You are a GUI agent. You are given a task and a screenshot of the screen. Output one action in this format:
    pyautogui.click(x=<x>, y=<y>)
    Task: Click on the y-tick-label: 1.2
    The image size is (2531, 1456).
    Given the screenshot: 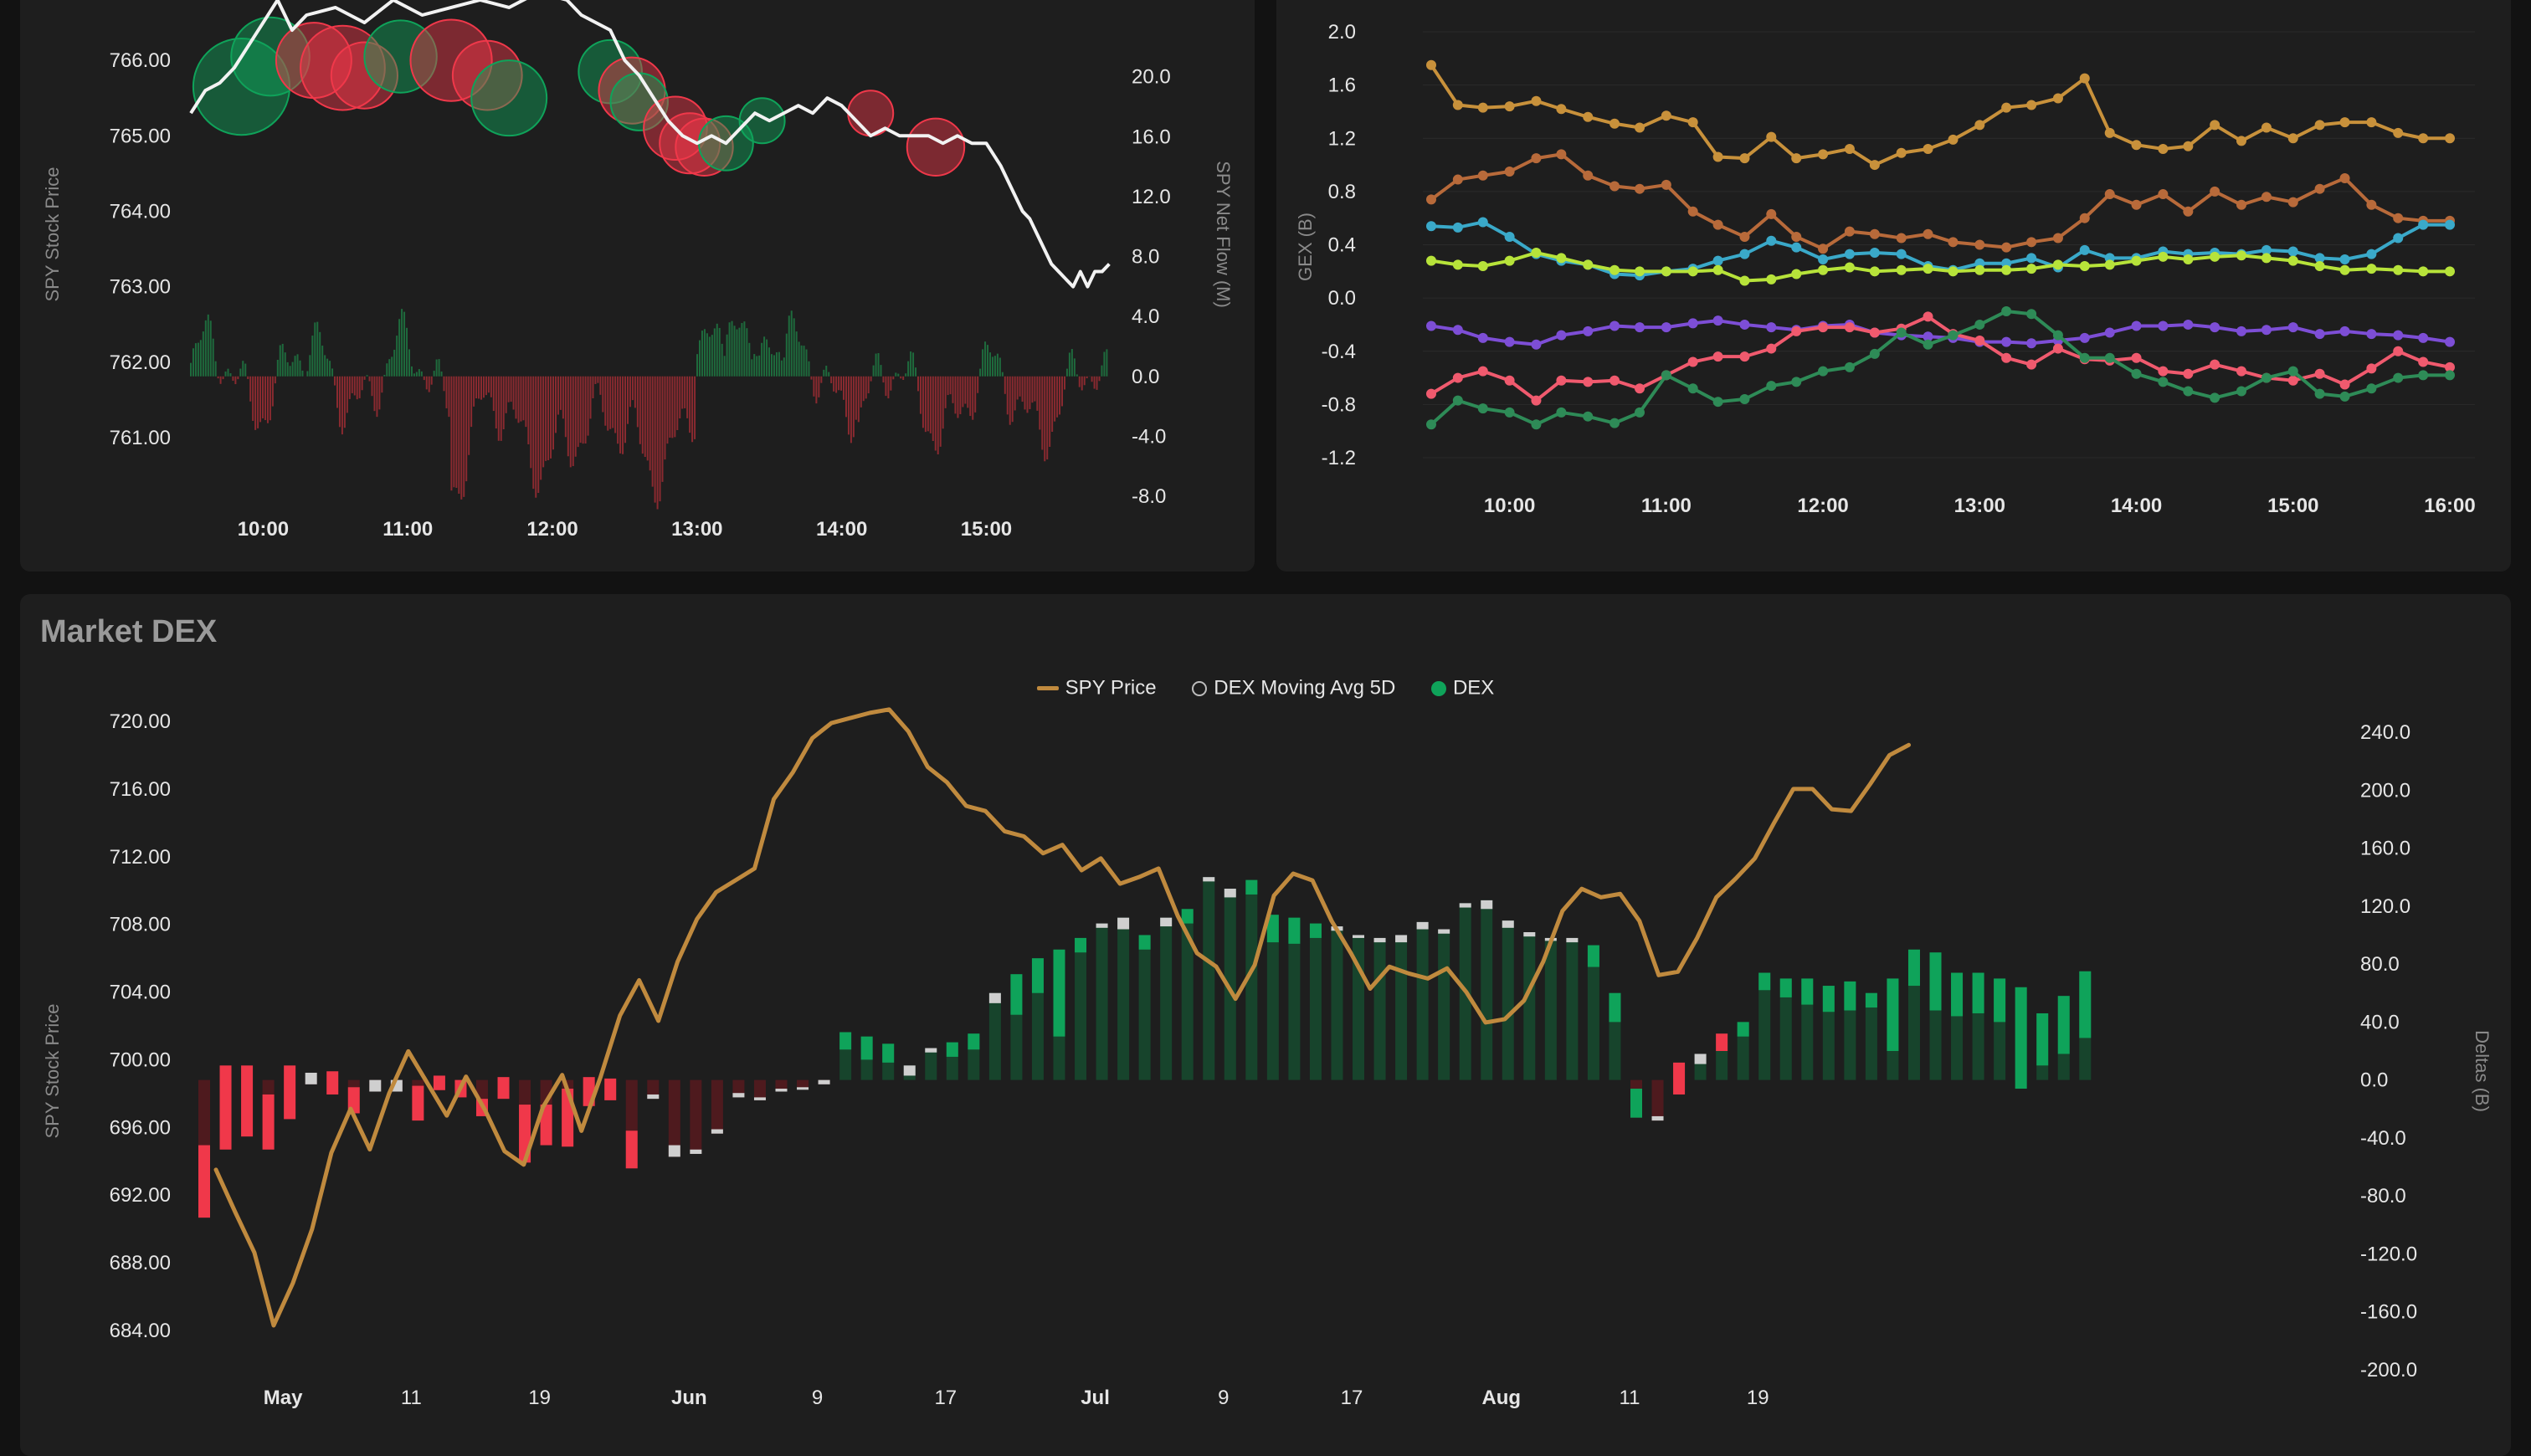 What is the action you would take?
    pyautogui.click(x=1342, y=138)
    